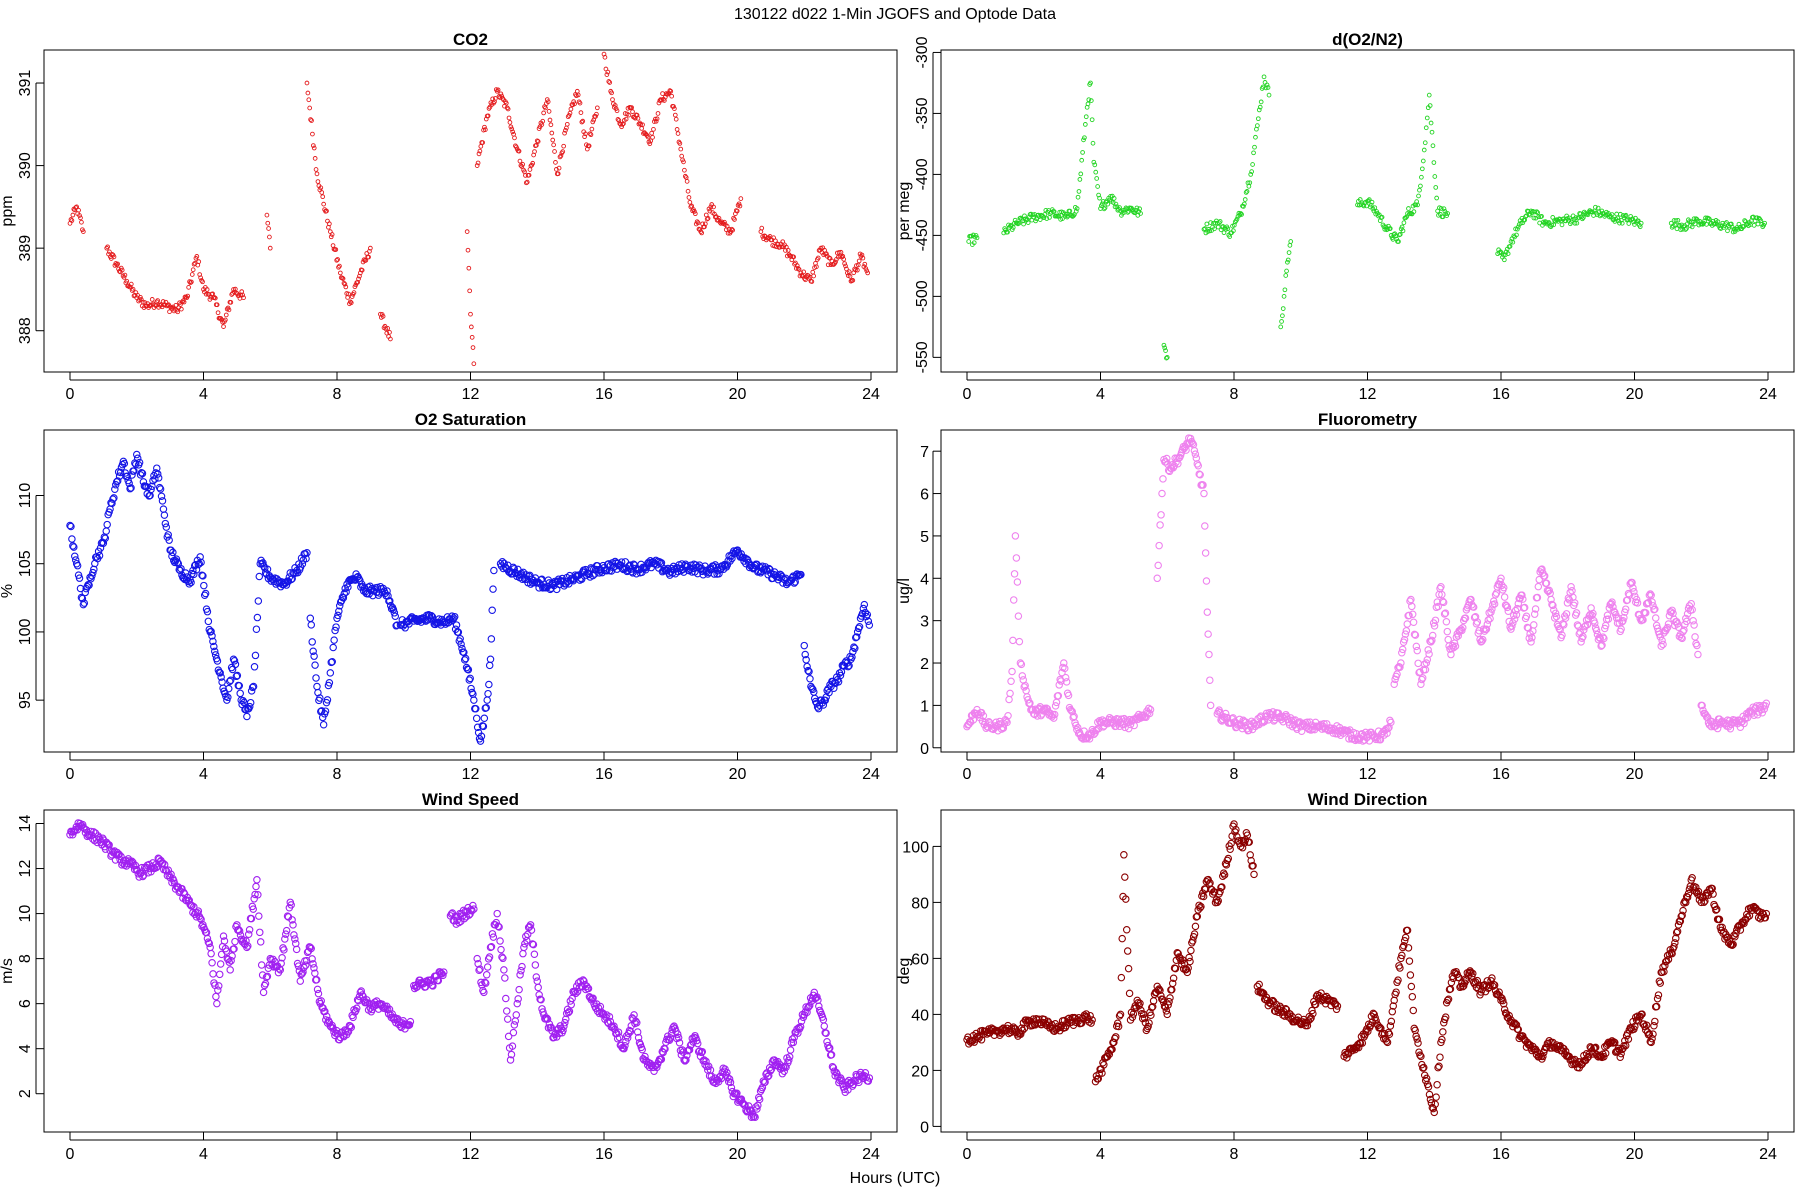 The image size is (1800, 1200). What do you see at coordinates (471, 1154) in the screenshot?
I see `x-tick-label: 12` at bounding box center [471, 1154].